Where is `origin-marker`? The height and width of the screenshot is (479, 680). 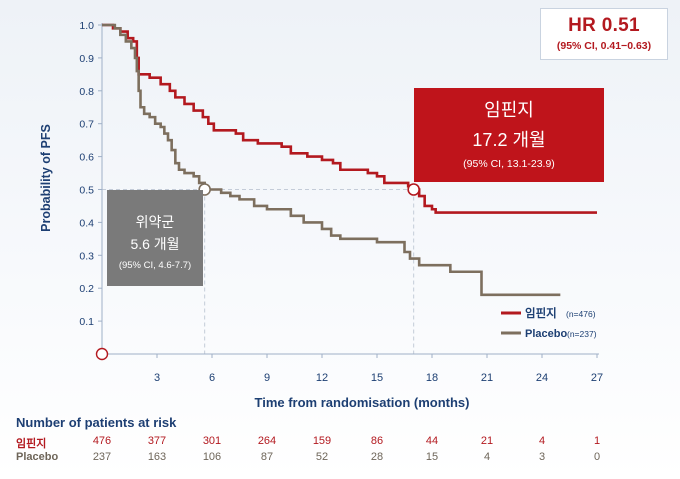
origin-marker is located at coordinates (102, 354).